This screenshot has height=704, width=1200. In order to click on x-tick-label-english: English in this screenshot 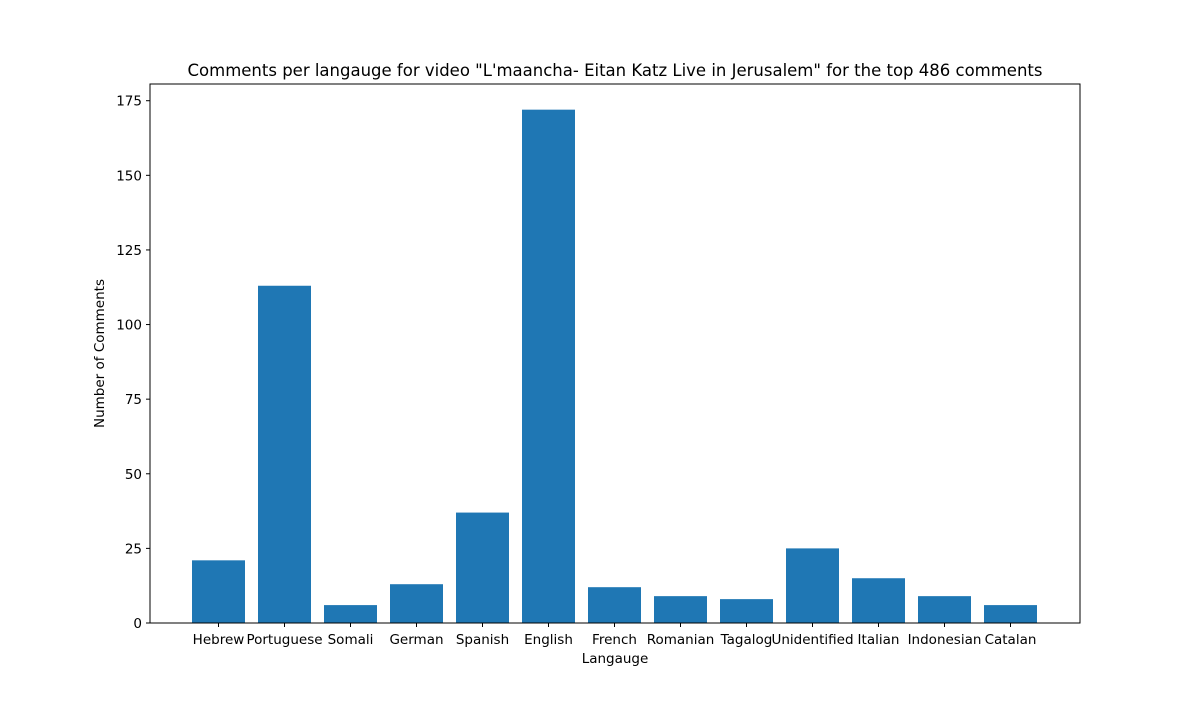, I will do `click(548, 640)`.